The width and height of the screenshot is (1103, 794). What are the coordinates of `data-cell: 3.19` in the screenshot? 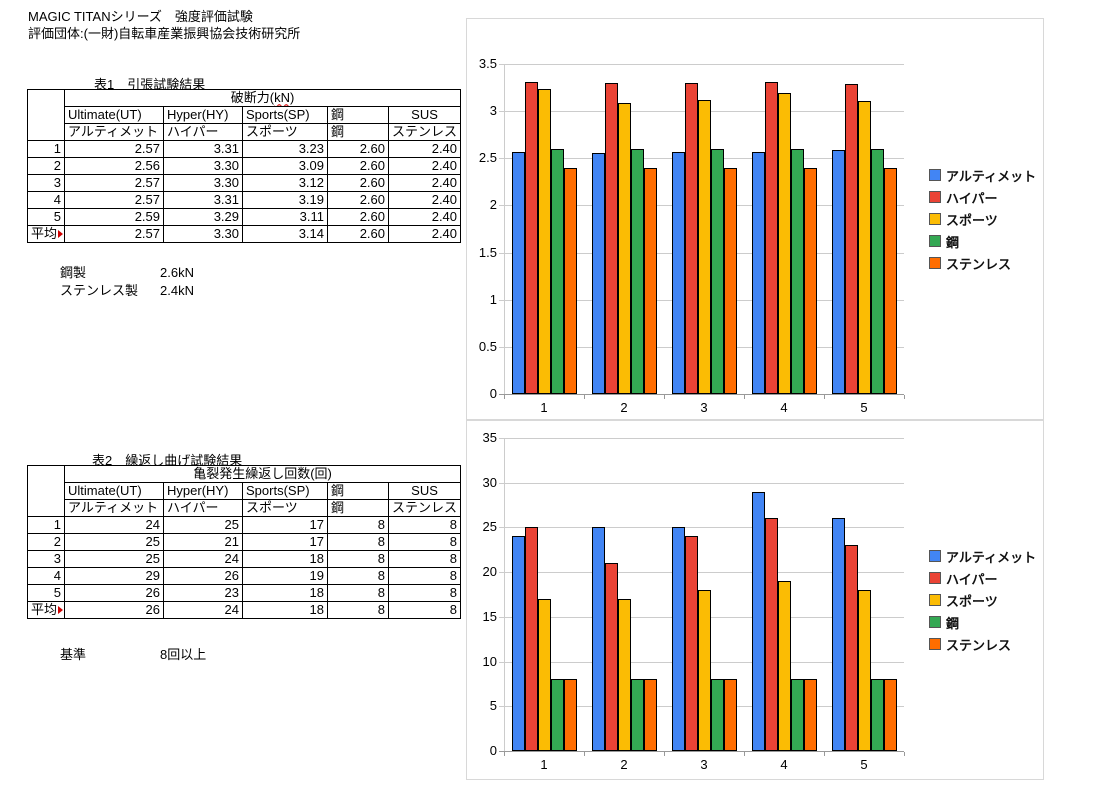 It's located at (285, 200).